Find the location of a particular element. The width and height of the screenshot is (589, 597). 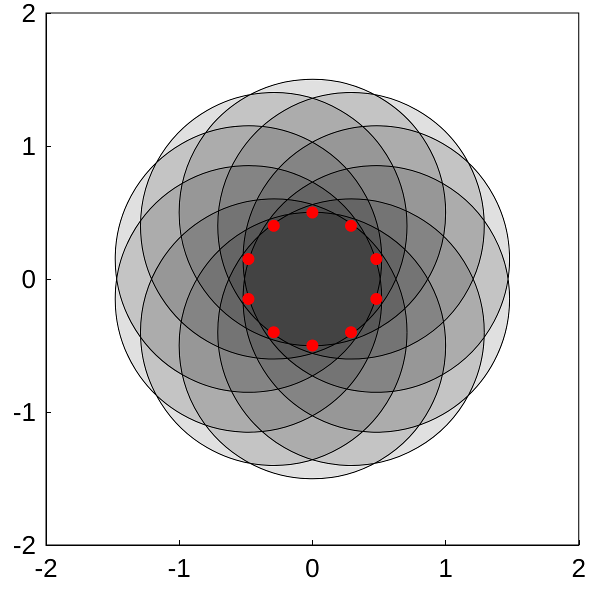

y-tick-label: -2 is located at coordinates (24, 545).